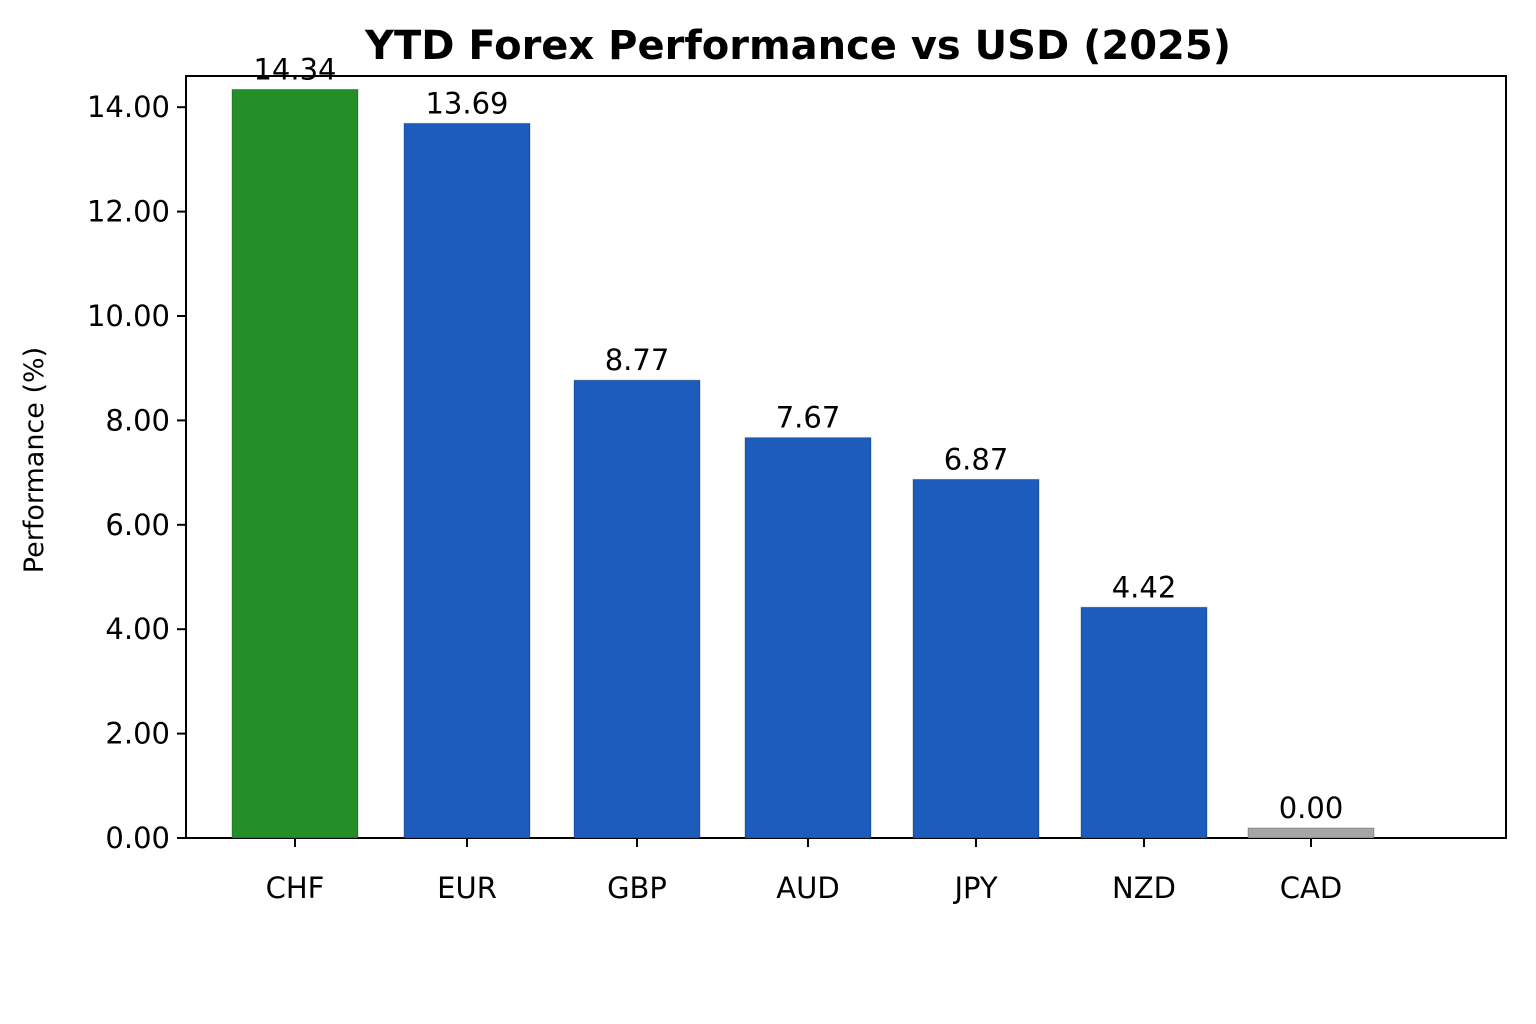 The width and height of the screenshot is (1536, 1024). What do you see at coordinates (974, 888) in the screenshot?
I see `x-tick-label-jpy: JPY` at bounding box center [974, 888].